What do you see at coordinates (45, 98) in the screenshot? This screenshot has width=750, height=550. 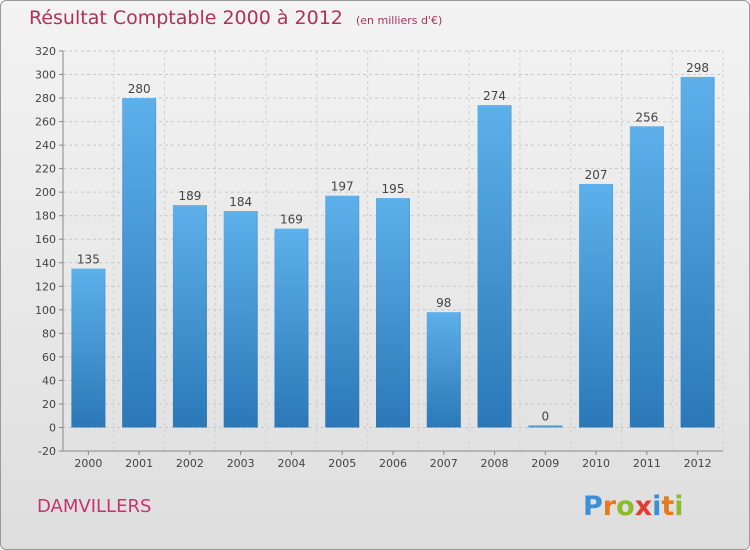 I see `y-tick-label: 280` at bounding box center [45, 98].